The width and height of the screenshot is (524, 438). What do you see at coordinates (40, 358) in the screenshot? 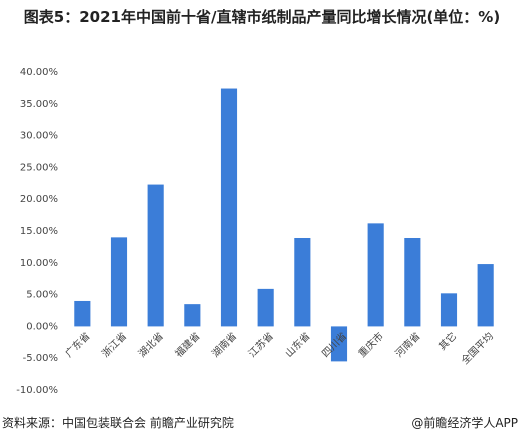
I see `y-tick-label: -5.00%` at bounding box center [40, 358].